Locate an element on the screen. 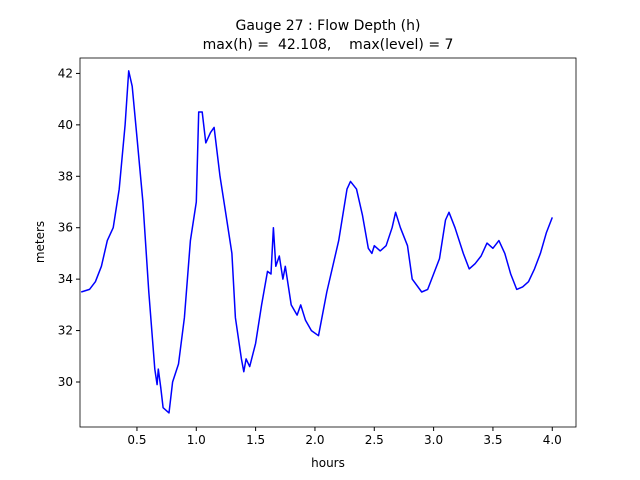 The image size is (640, 480). x-tick-label: 3.5 is located at coordinates (492, 440).